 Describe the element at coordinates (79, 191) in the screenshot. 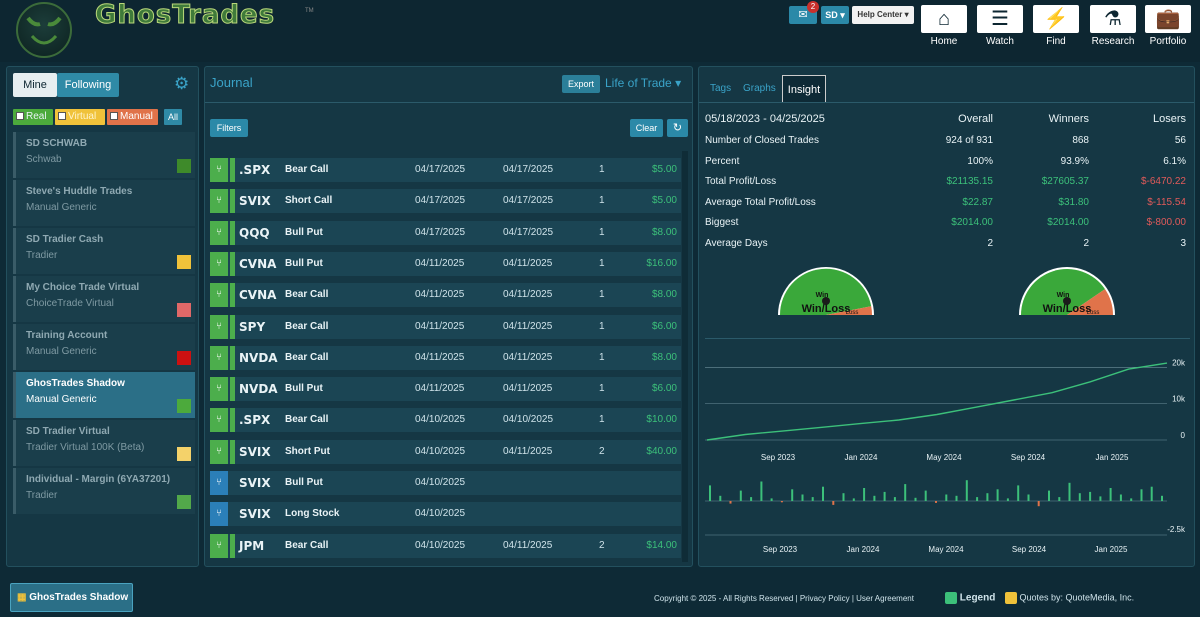

I see `account-name: Steve's Huddle Trades` at that location.